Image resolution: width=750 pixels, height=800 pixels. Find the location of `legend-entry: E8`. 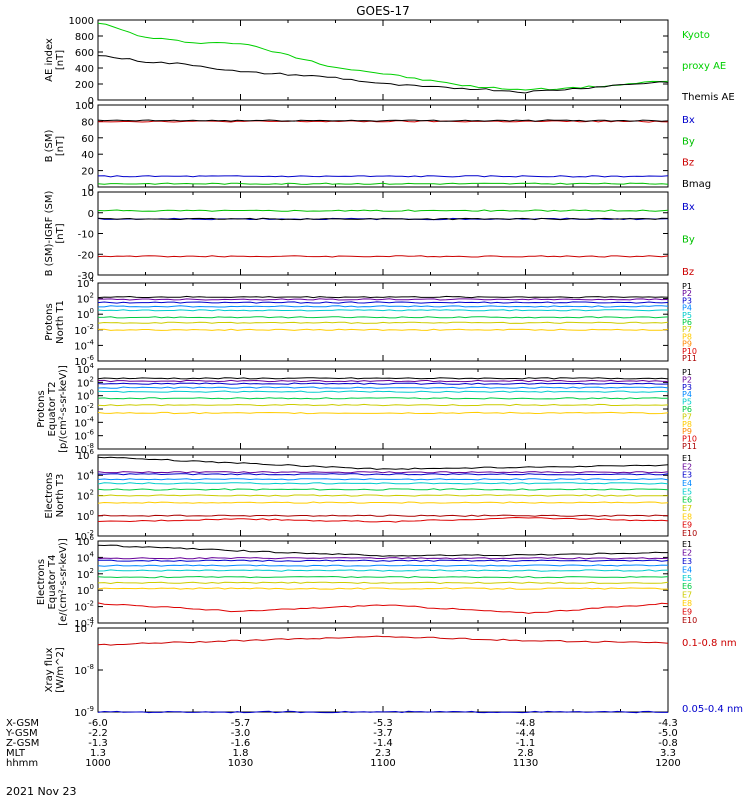

legend-entry: E8 is located at coordinates (687, 603).